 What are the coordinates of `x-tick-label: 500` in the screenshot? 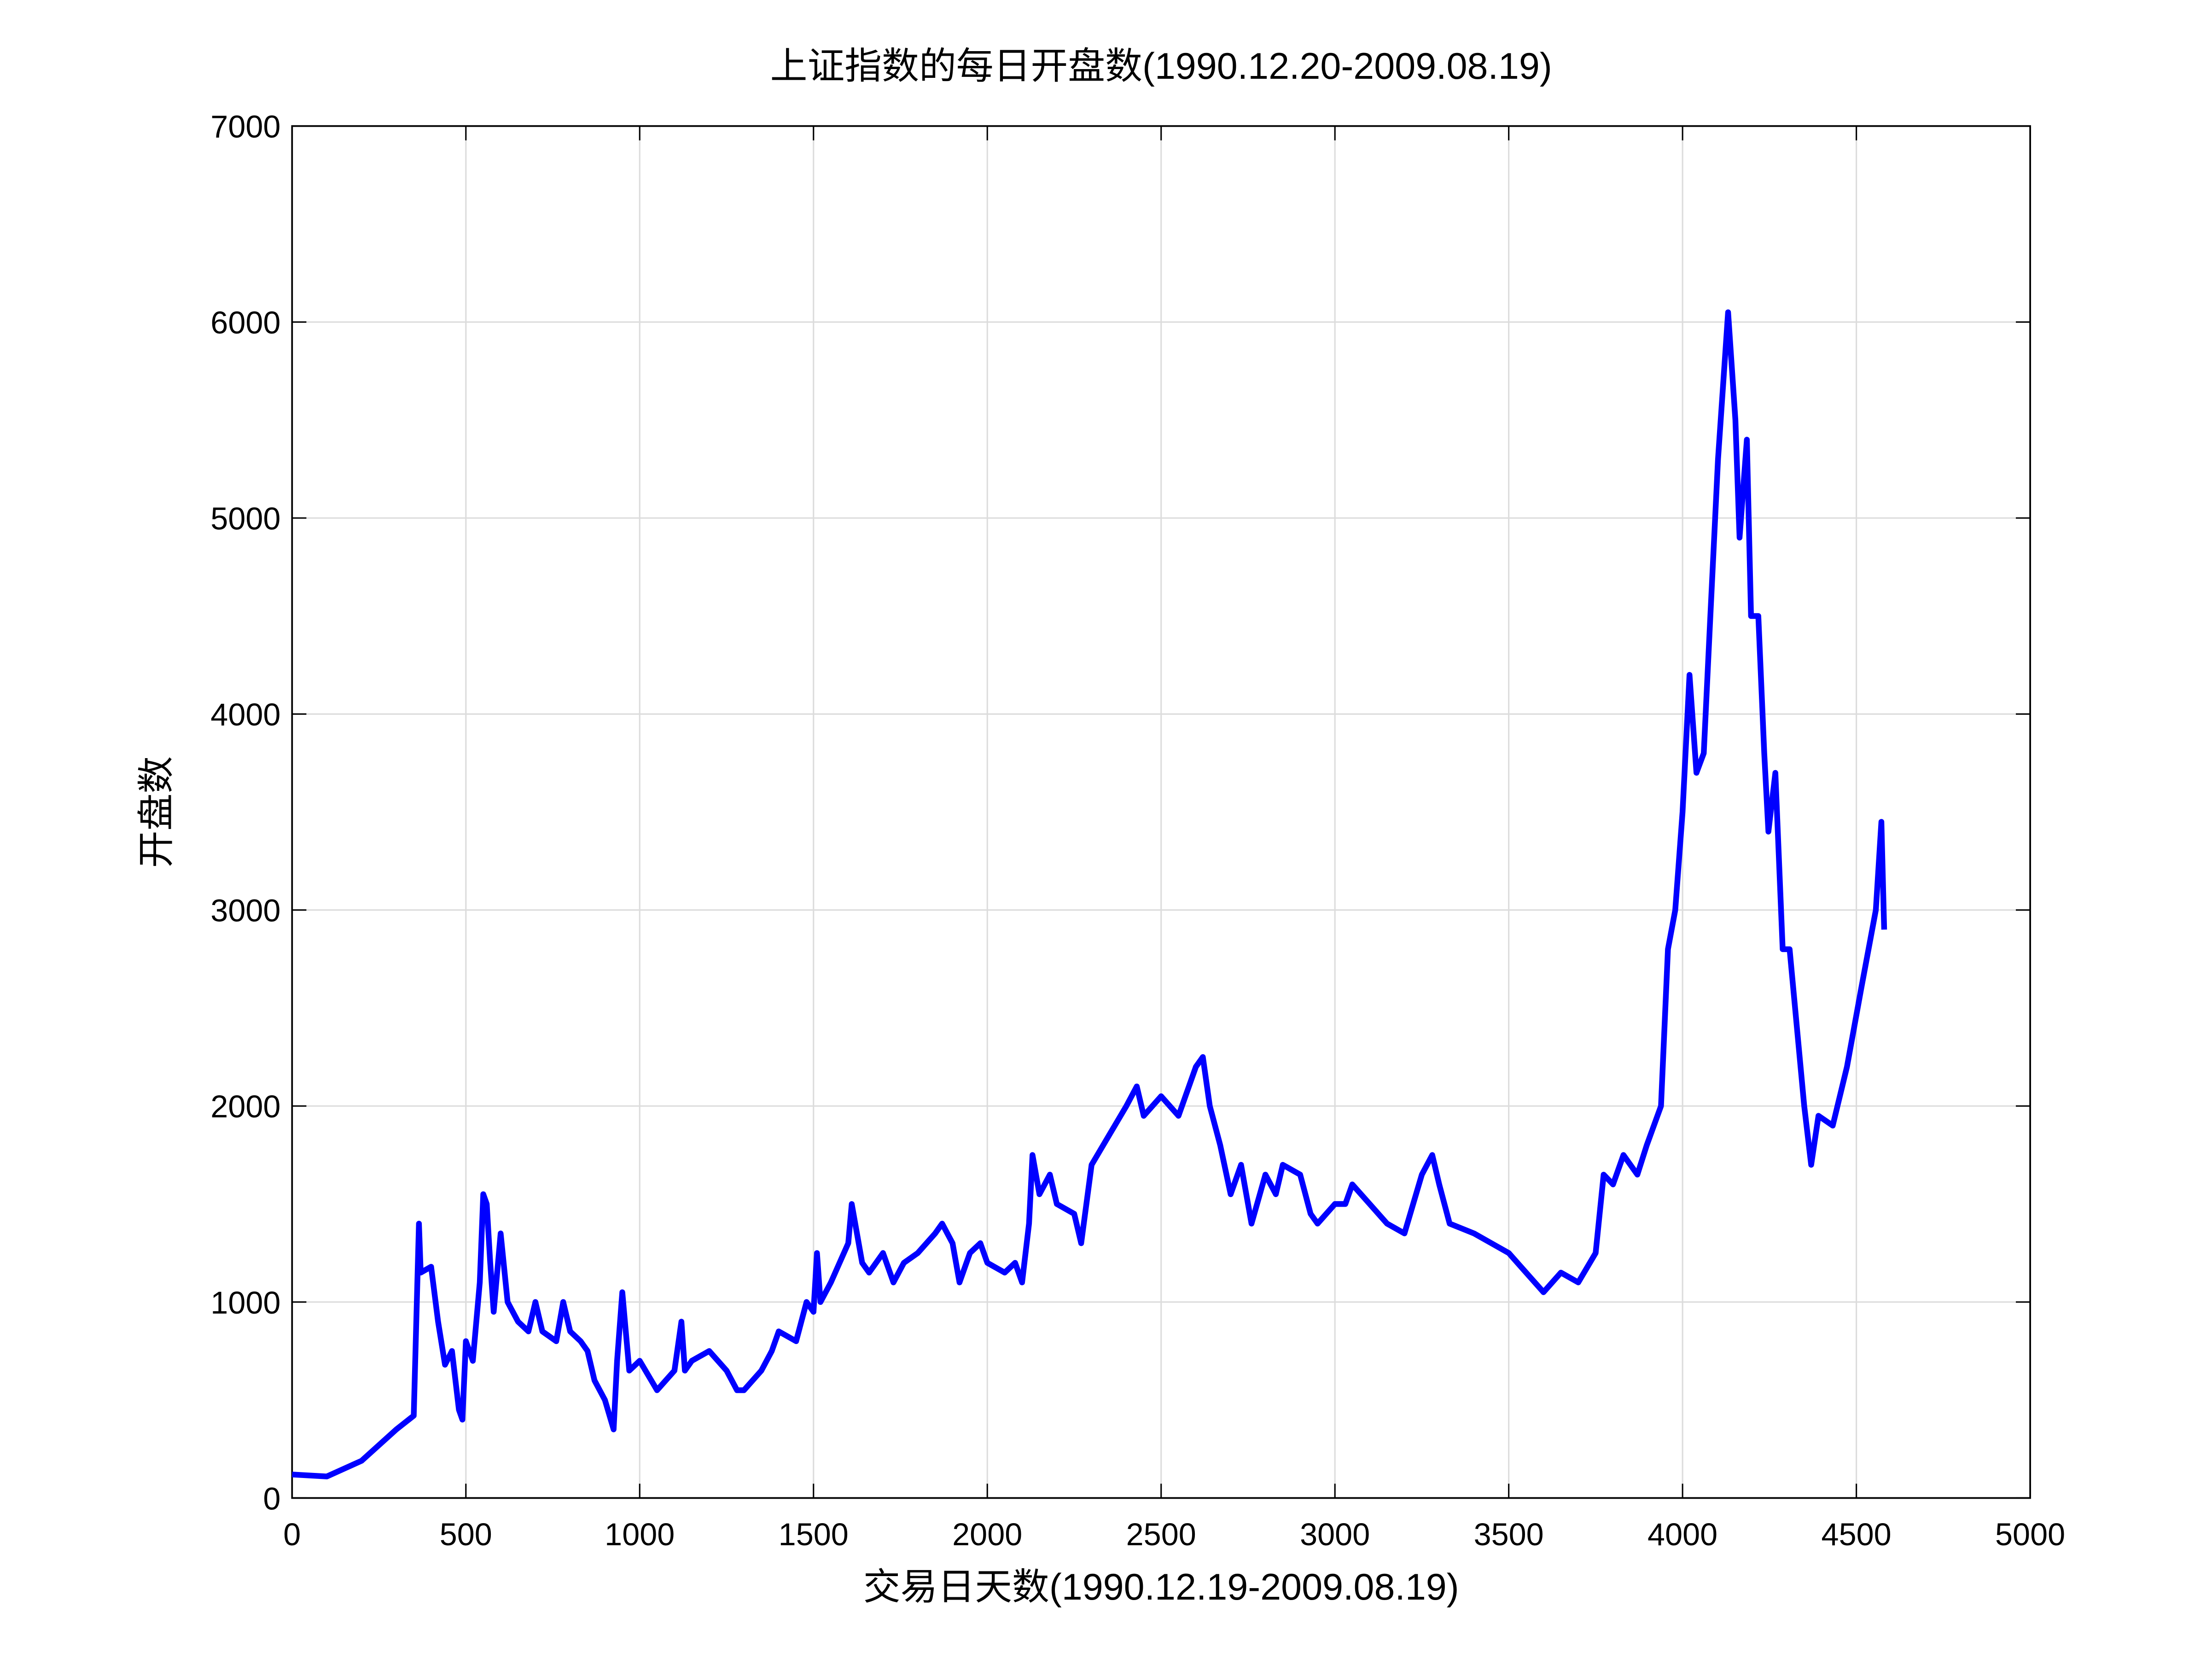 It's located at (466, 1534).